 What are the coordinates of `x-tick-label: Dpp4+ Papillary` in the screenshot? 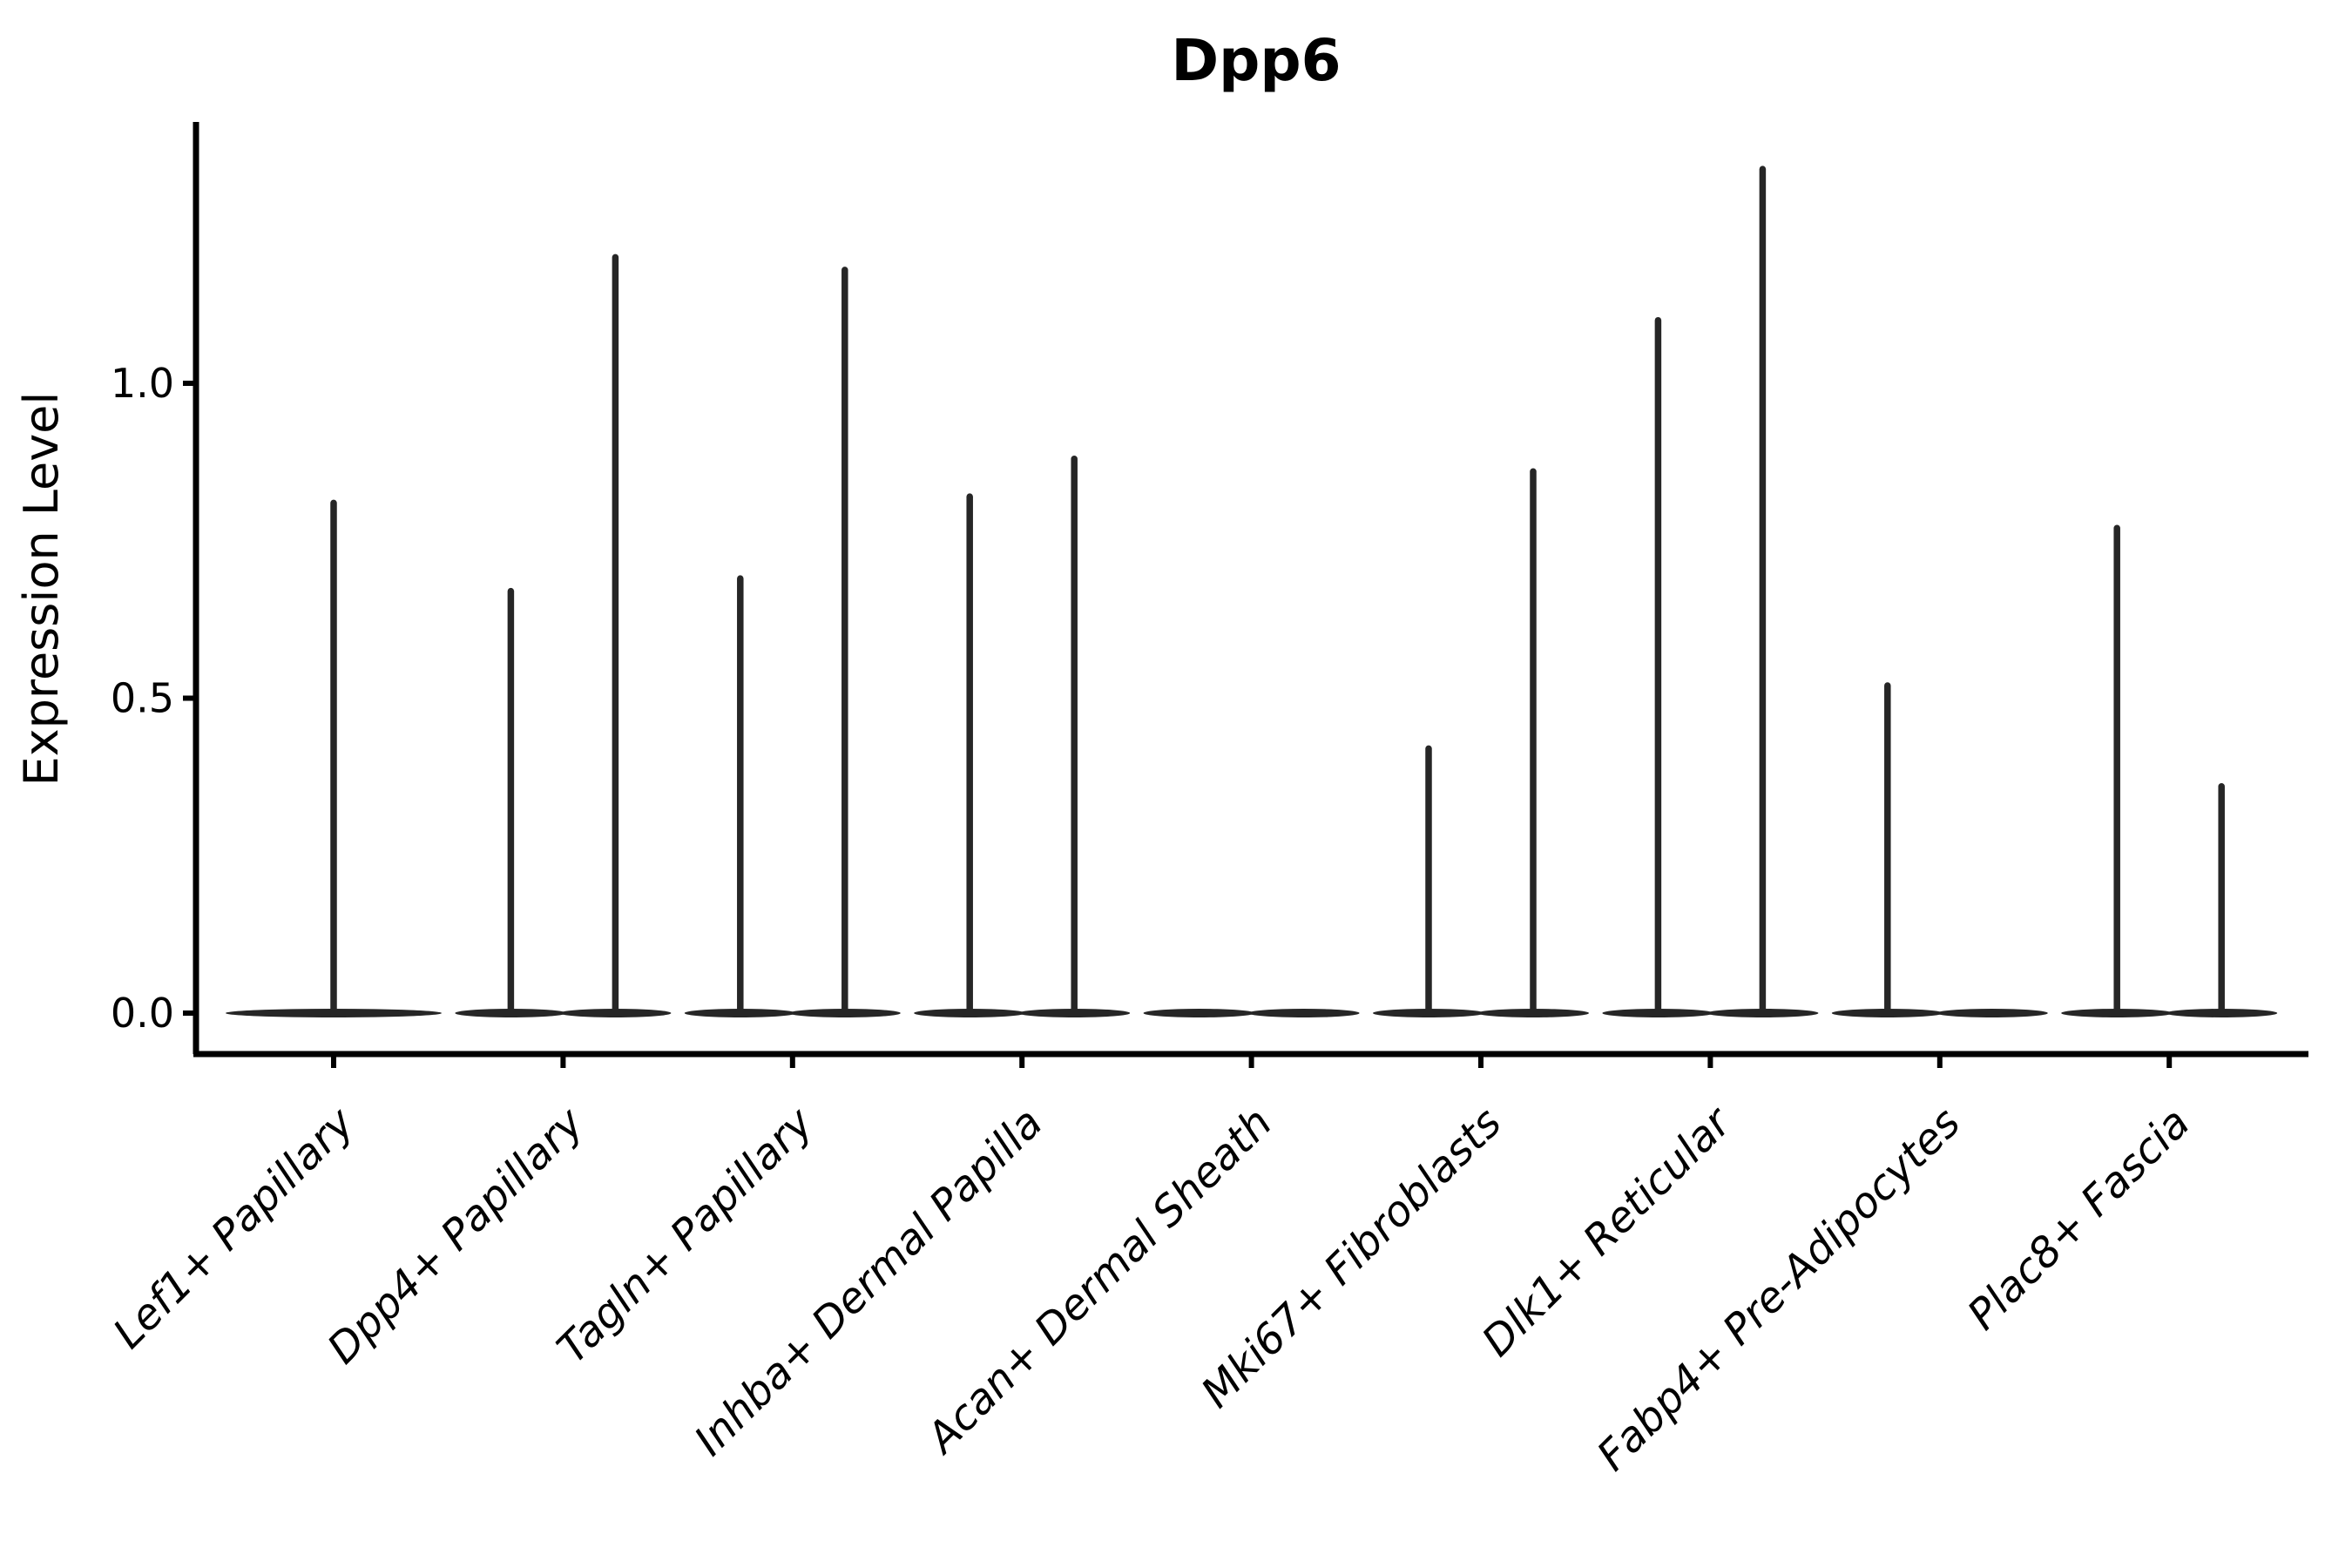 It's located at (455, 1235).